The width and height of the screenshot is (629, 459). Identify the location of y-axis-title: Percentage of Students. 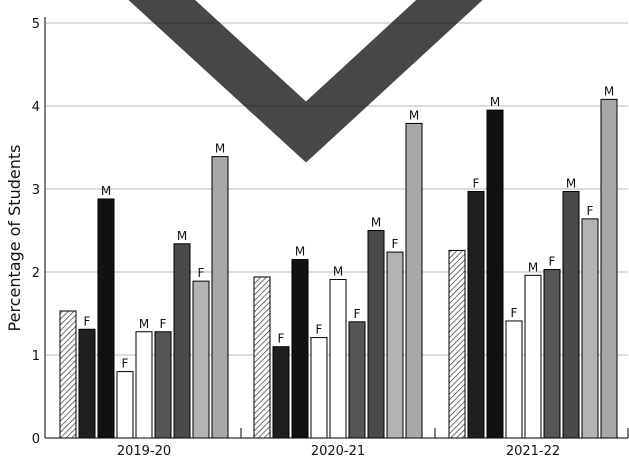
(14, 238).